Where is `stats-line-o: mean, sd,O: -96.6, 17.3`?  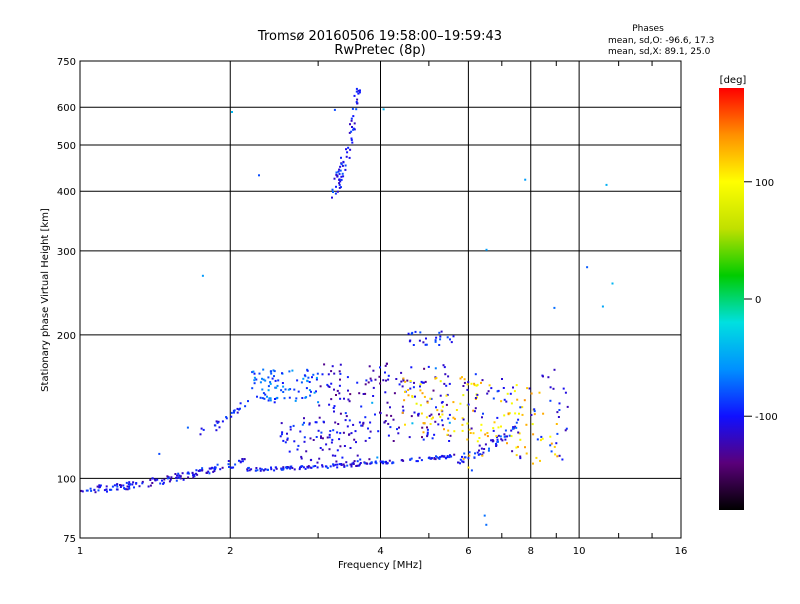 stats-line-o: mean, sd,O: -96.6, 17.3 is located at coordinates (661, 41).